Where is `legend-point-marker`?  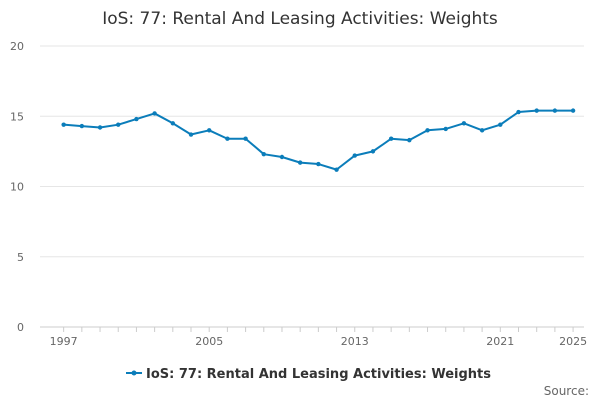 legend-point-marker is located at coordinates (134, 373).